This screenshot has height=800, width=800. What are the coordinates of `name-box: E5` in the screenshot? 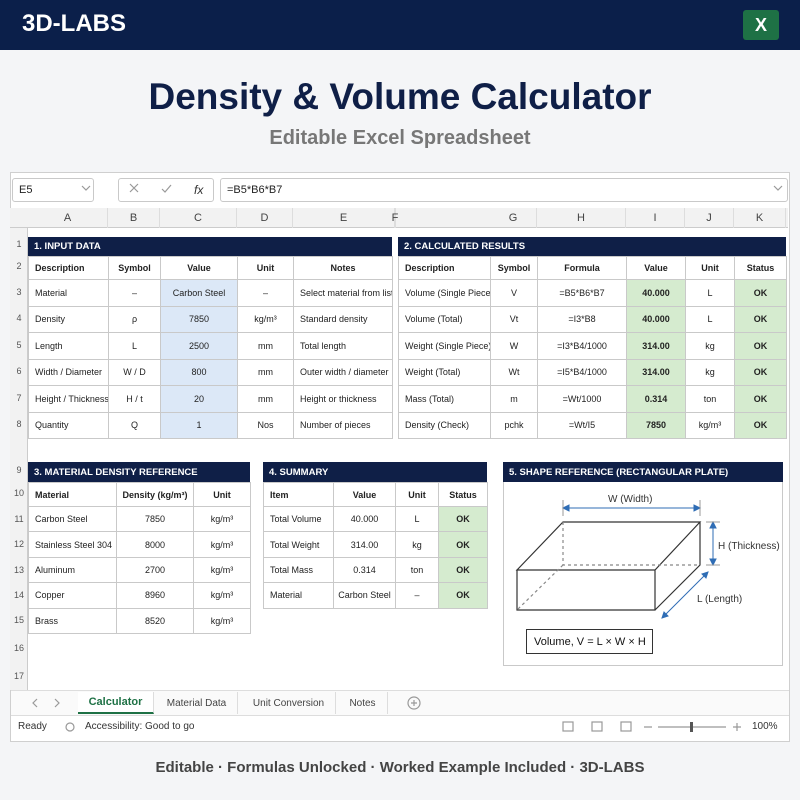 It's located at (53, 190).